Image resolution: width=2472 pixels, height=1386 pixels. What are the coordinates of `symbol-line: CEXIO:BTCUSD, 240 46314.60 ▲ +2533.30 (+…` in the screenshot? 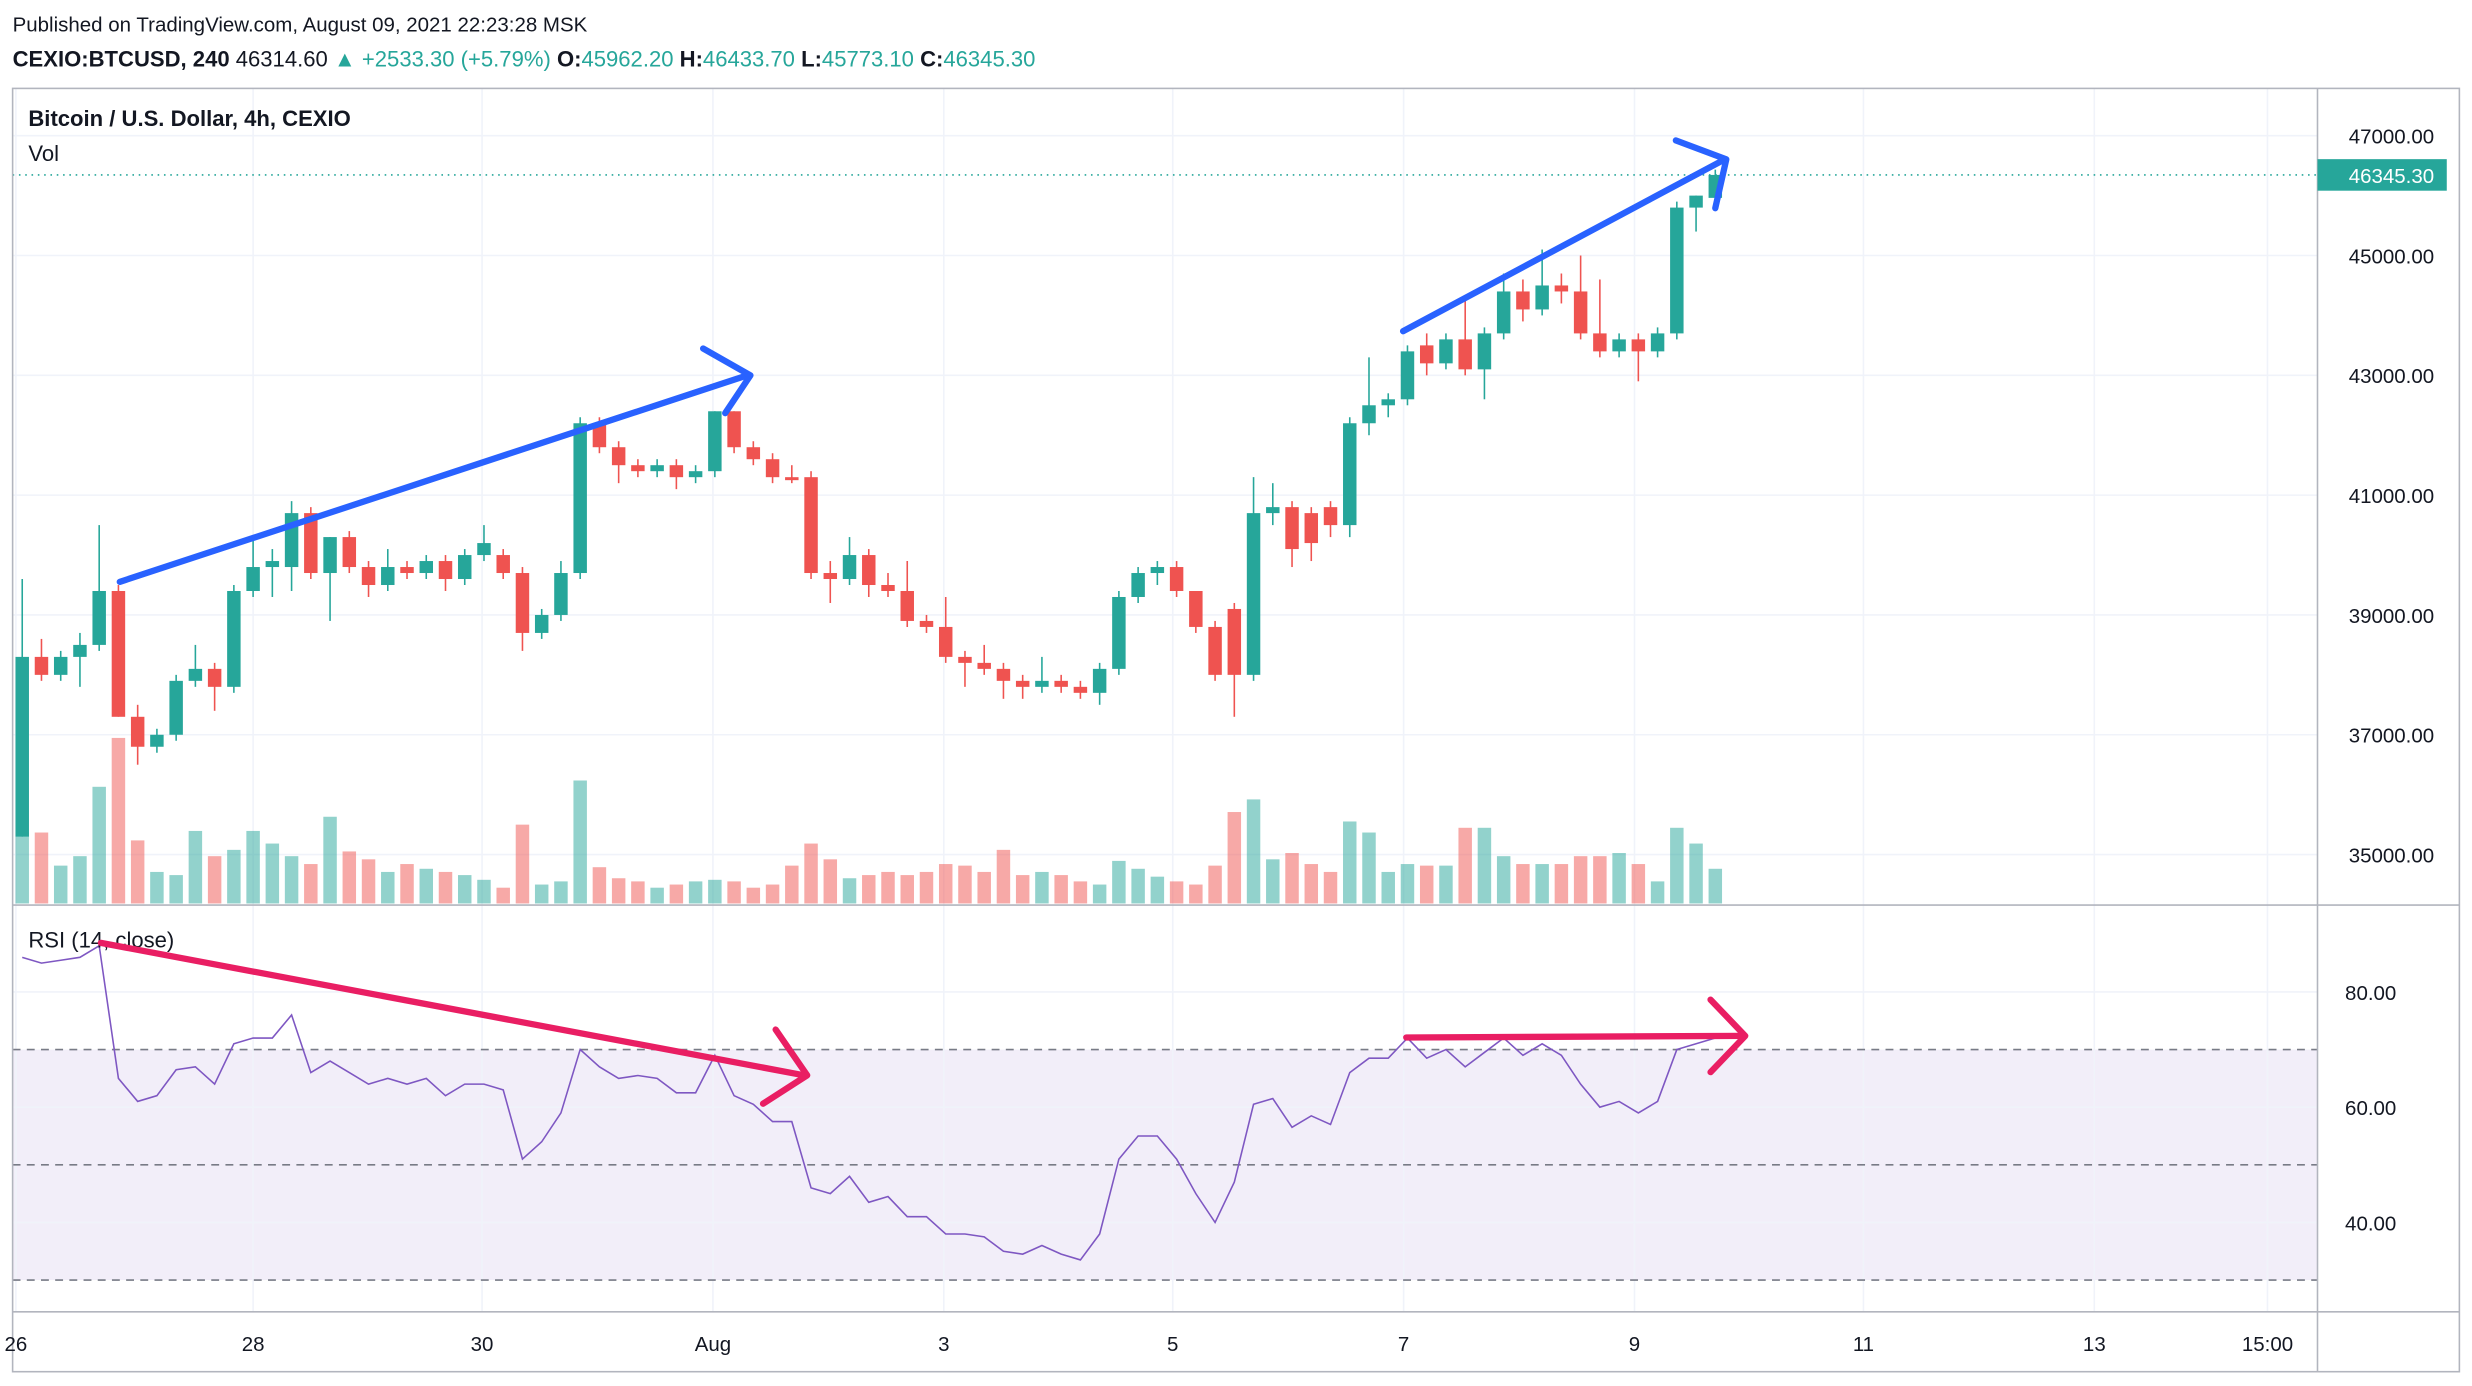 It's located at (524, 58).